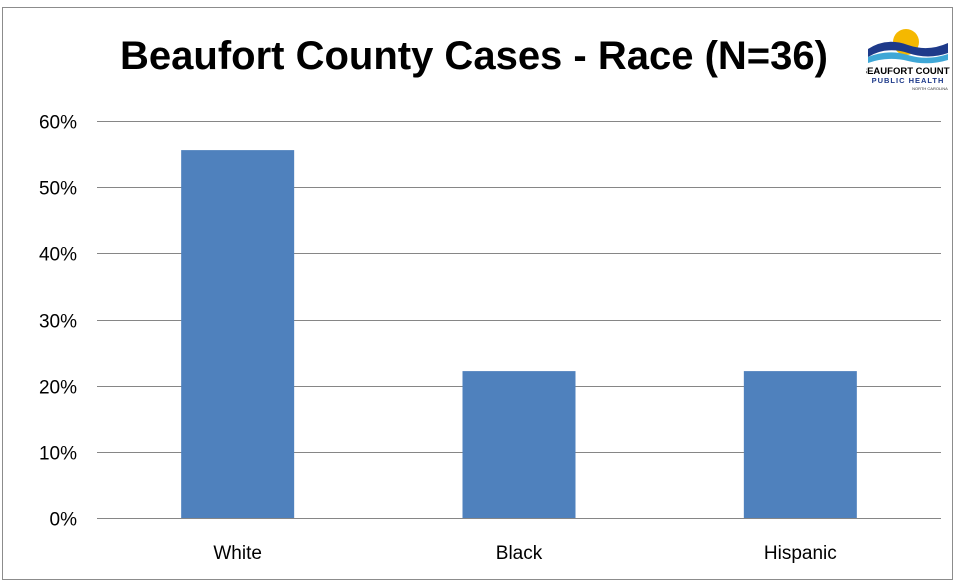 The width and height of the screenshot is (958, 582). What do you see at coordinates (237, 553) in the screenshot?
I see `x-category-label: White` at bounding box center [237, 553].